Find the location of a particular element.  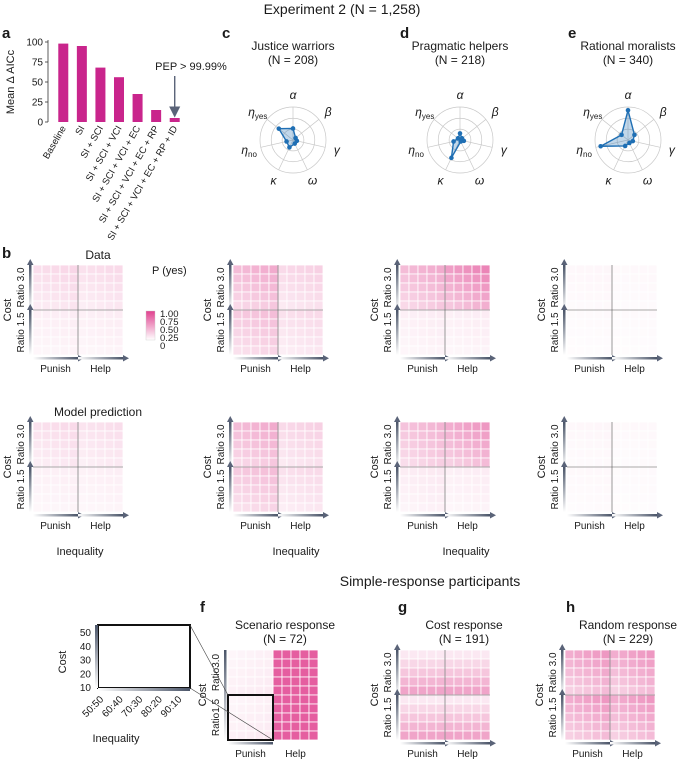

heatmap-e_data-arrowhead-r30 is located at coordinates (564, 262).